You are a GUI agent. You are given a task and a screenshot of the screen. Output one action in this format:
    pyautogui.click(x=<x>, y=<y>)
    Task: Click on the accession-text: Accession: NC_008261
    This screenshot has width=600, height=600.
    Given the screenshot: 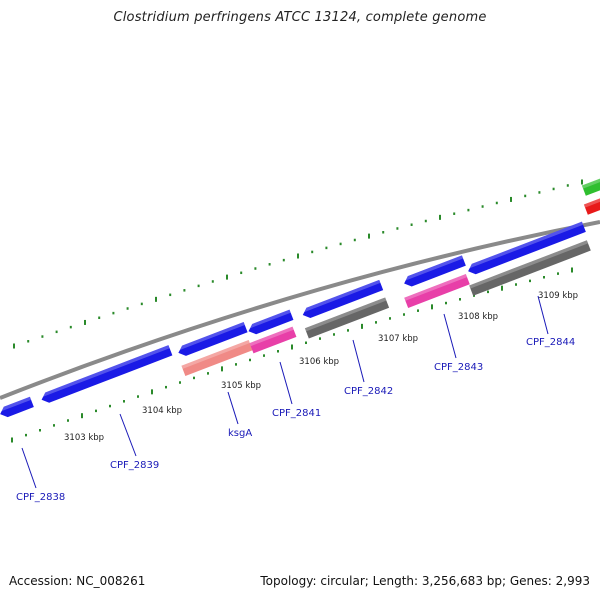 What is the action you would take?
    pyautogui.click(x=77, y=581)
    